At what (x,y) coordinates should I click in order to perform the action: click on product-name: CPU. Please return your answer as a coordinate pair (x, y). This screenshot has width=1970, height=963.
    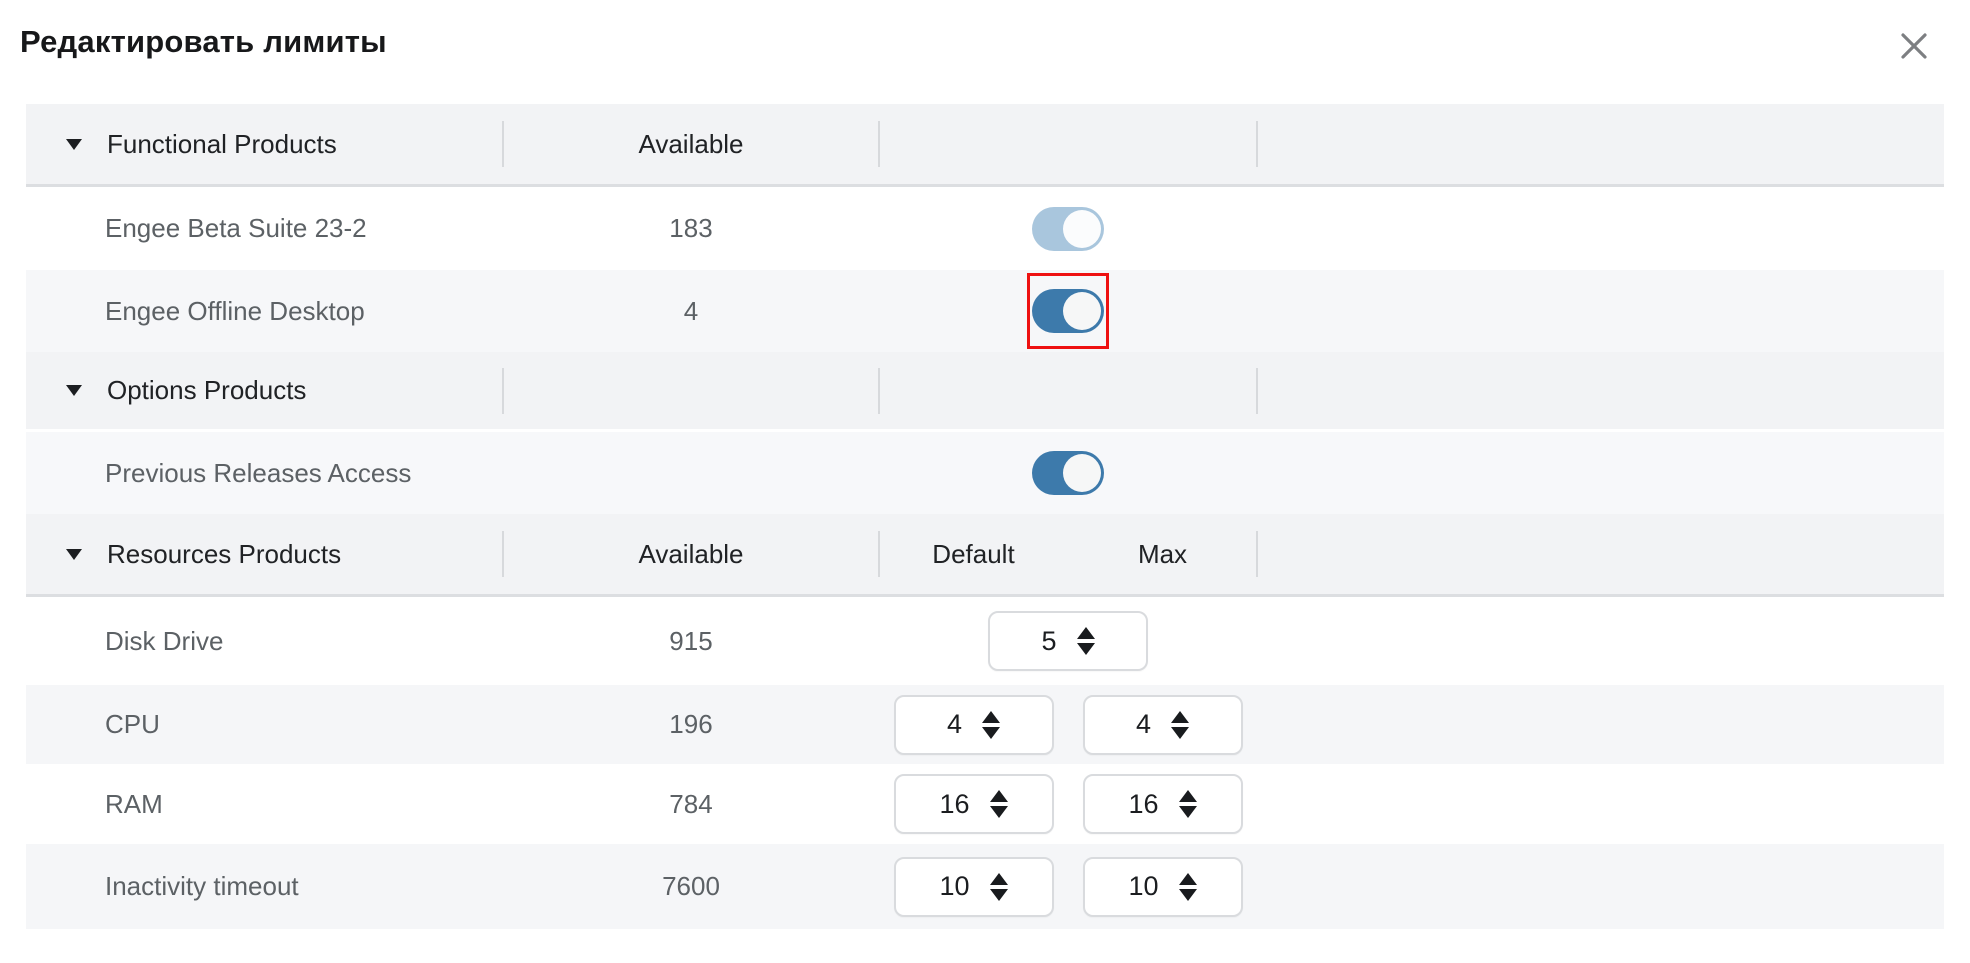
    Looking at the image, I should click on (132, 724).